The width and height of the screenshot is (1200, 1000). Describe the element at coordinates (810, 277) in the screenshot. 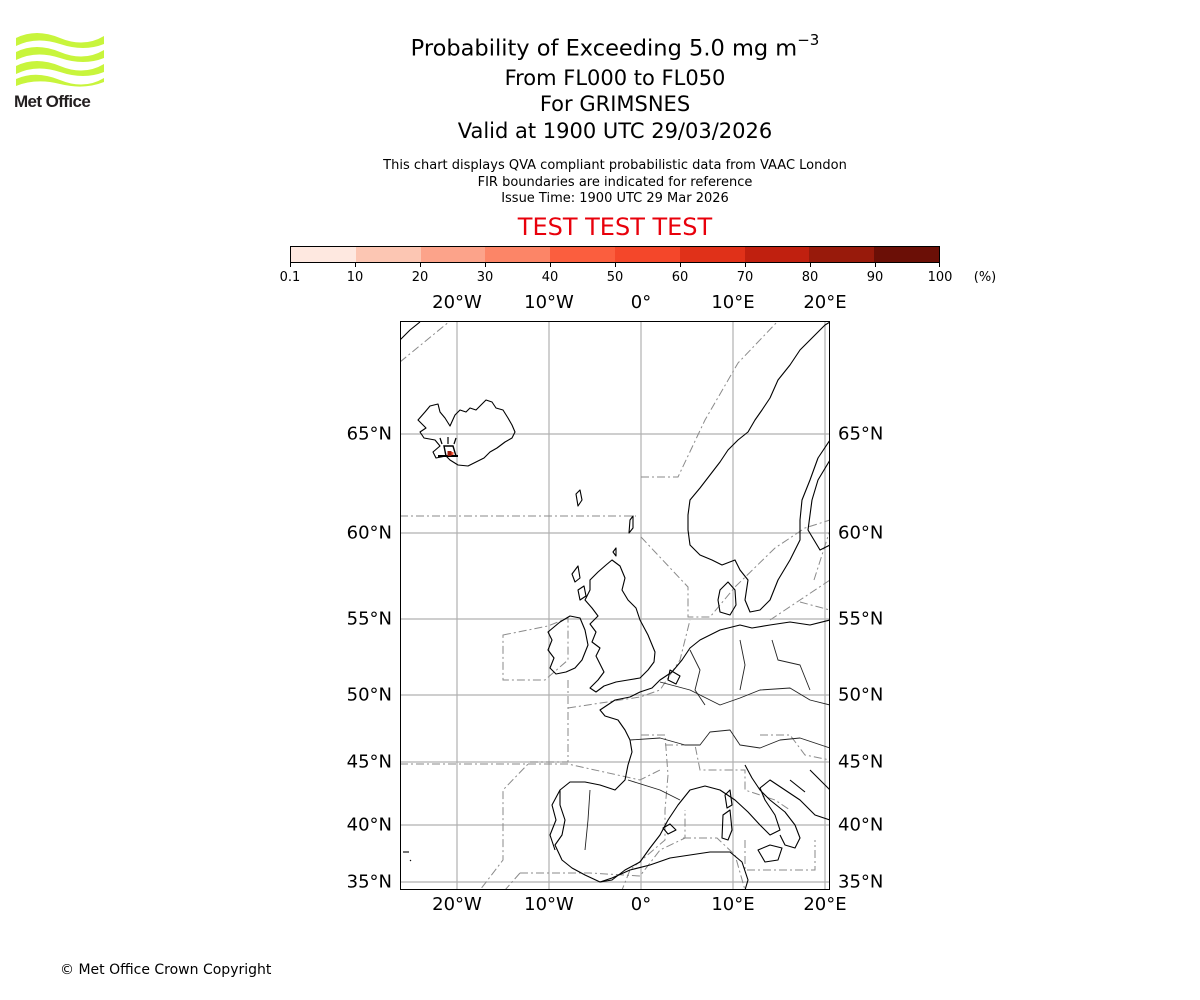

I see `colorbar-tick-label: 80` at that location.